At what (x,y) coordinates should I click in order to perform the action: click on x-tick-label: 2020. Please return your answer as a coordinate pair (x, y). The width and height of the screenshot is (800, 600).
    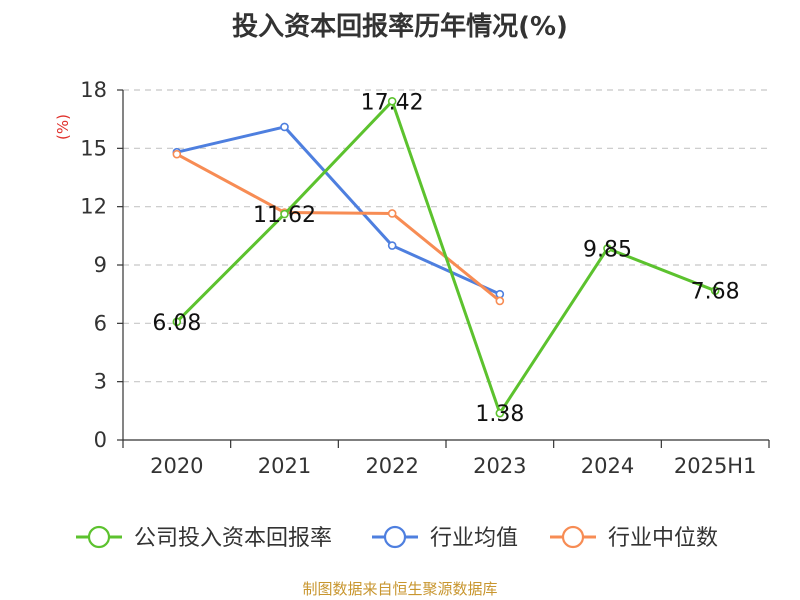
    Looking at the image, I should click on (176, 466).